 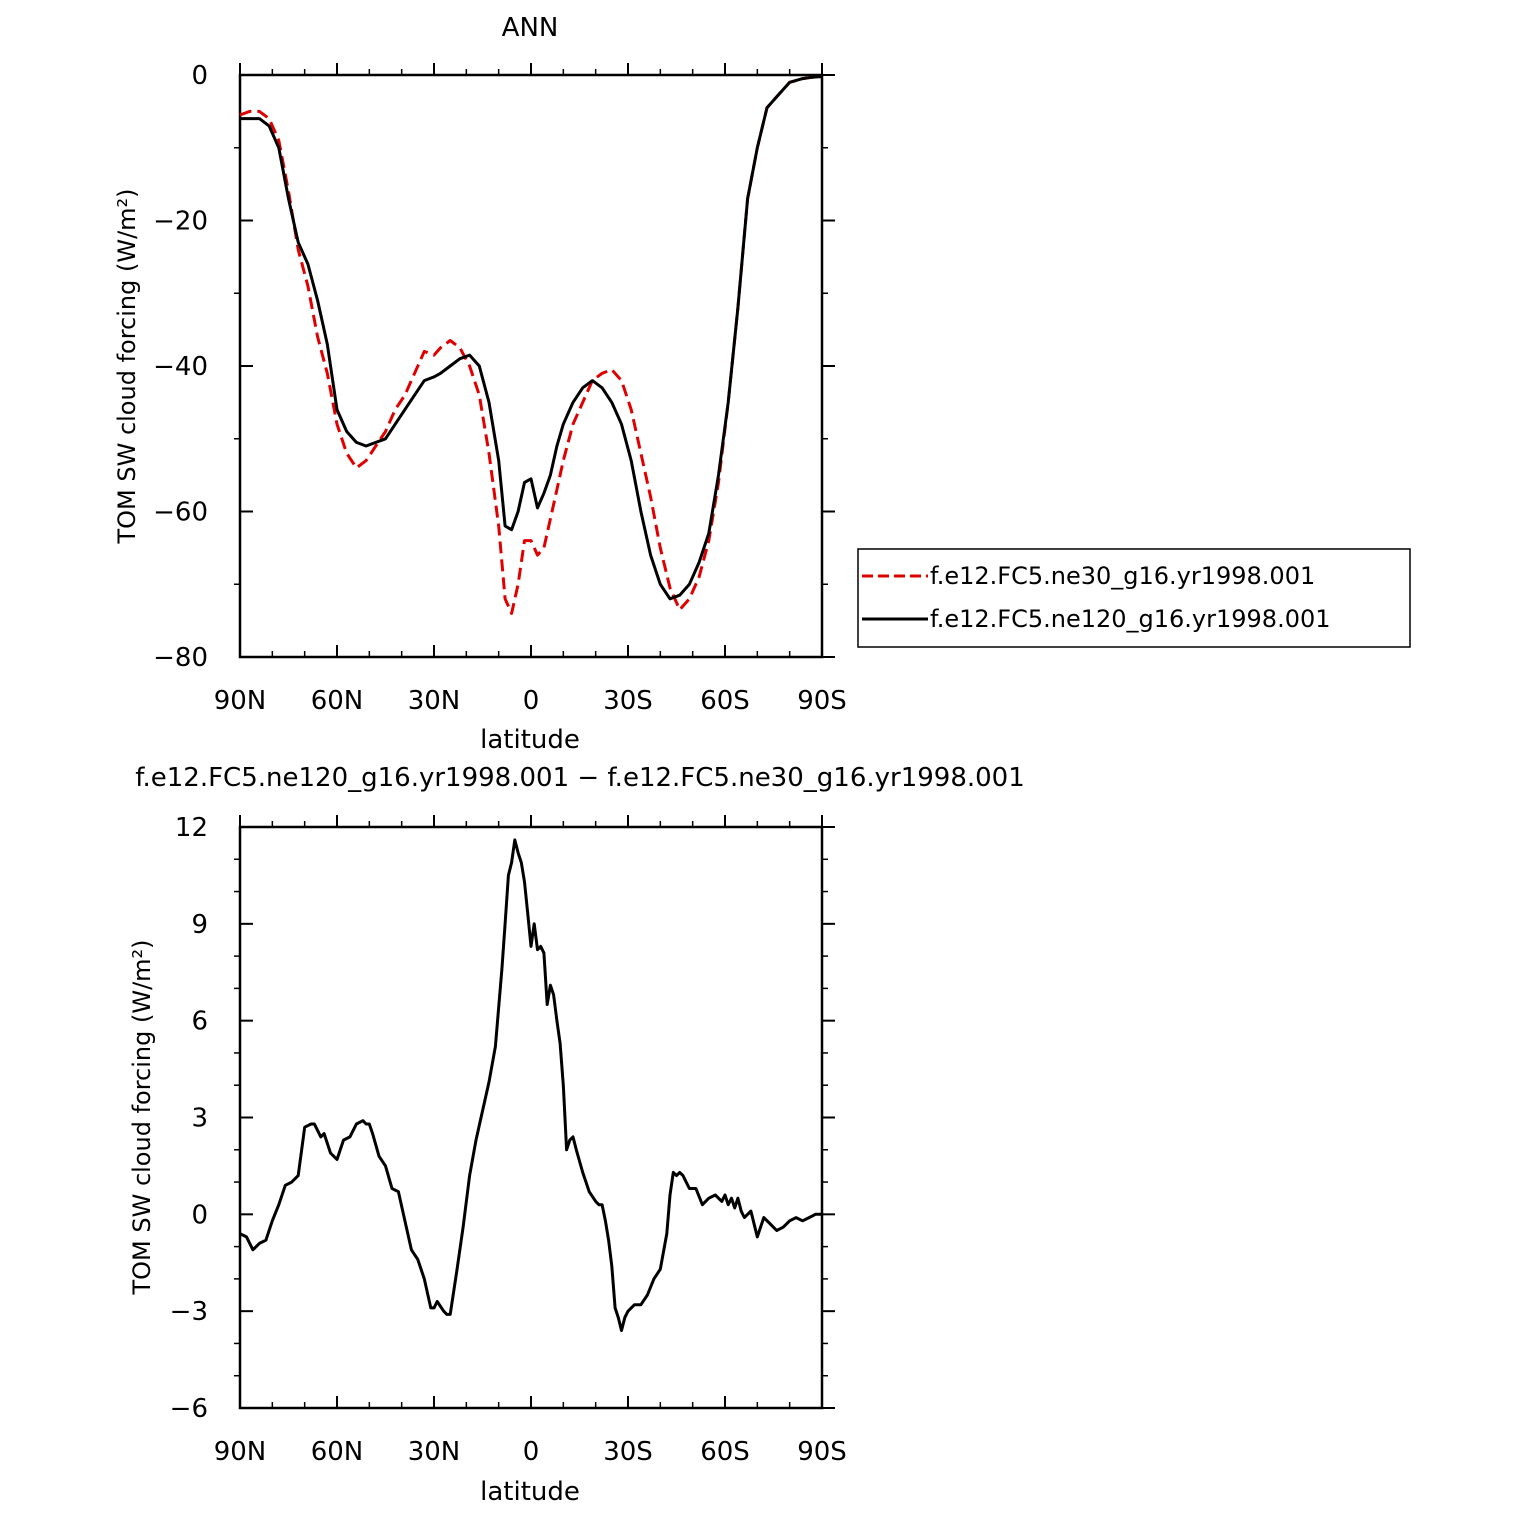 I want to click on top-y-tick-label: 0, so click(x=199, y=76).